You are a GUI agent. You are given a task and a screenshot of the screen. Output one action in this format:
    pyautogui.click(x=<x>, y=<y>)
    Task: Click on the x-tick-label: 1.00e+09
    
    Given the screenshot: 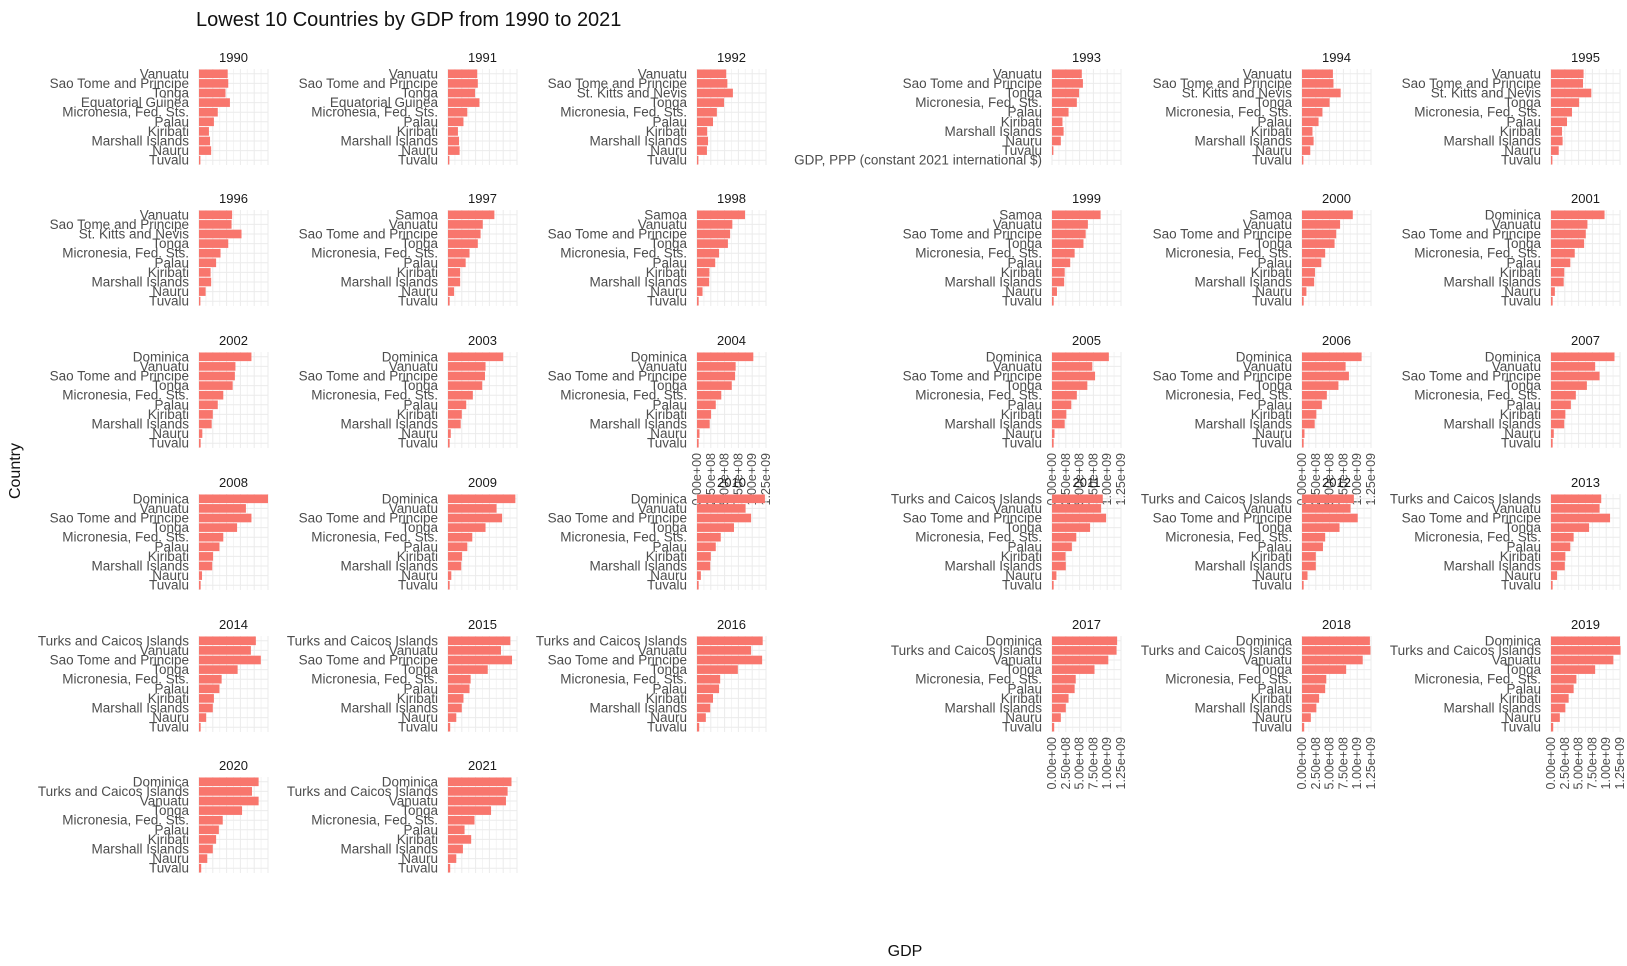 What is the action you would take?
    pyautogui.click(x=1107, y=479)
    